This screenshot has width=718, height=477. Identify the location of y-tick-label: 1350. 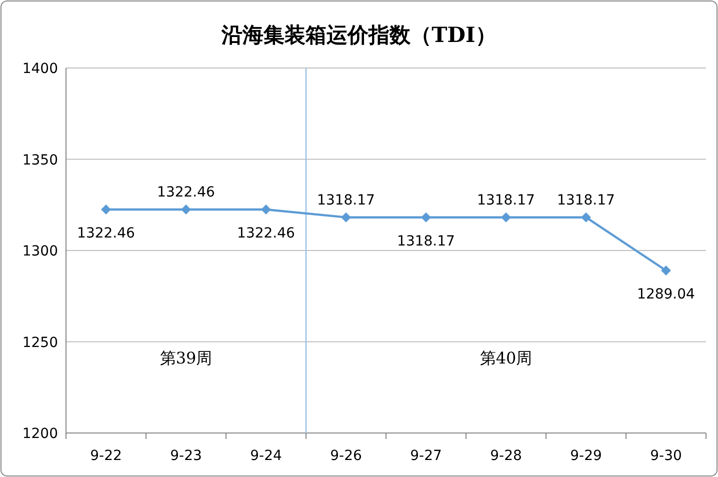
(40, 160).